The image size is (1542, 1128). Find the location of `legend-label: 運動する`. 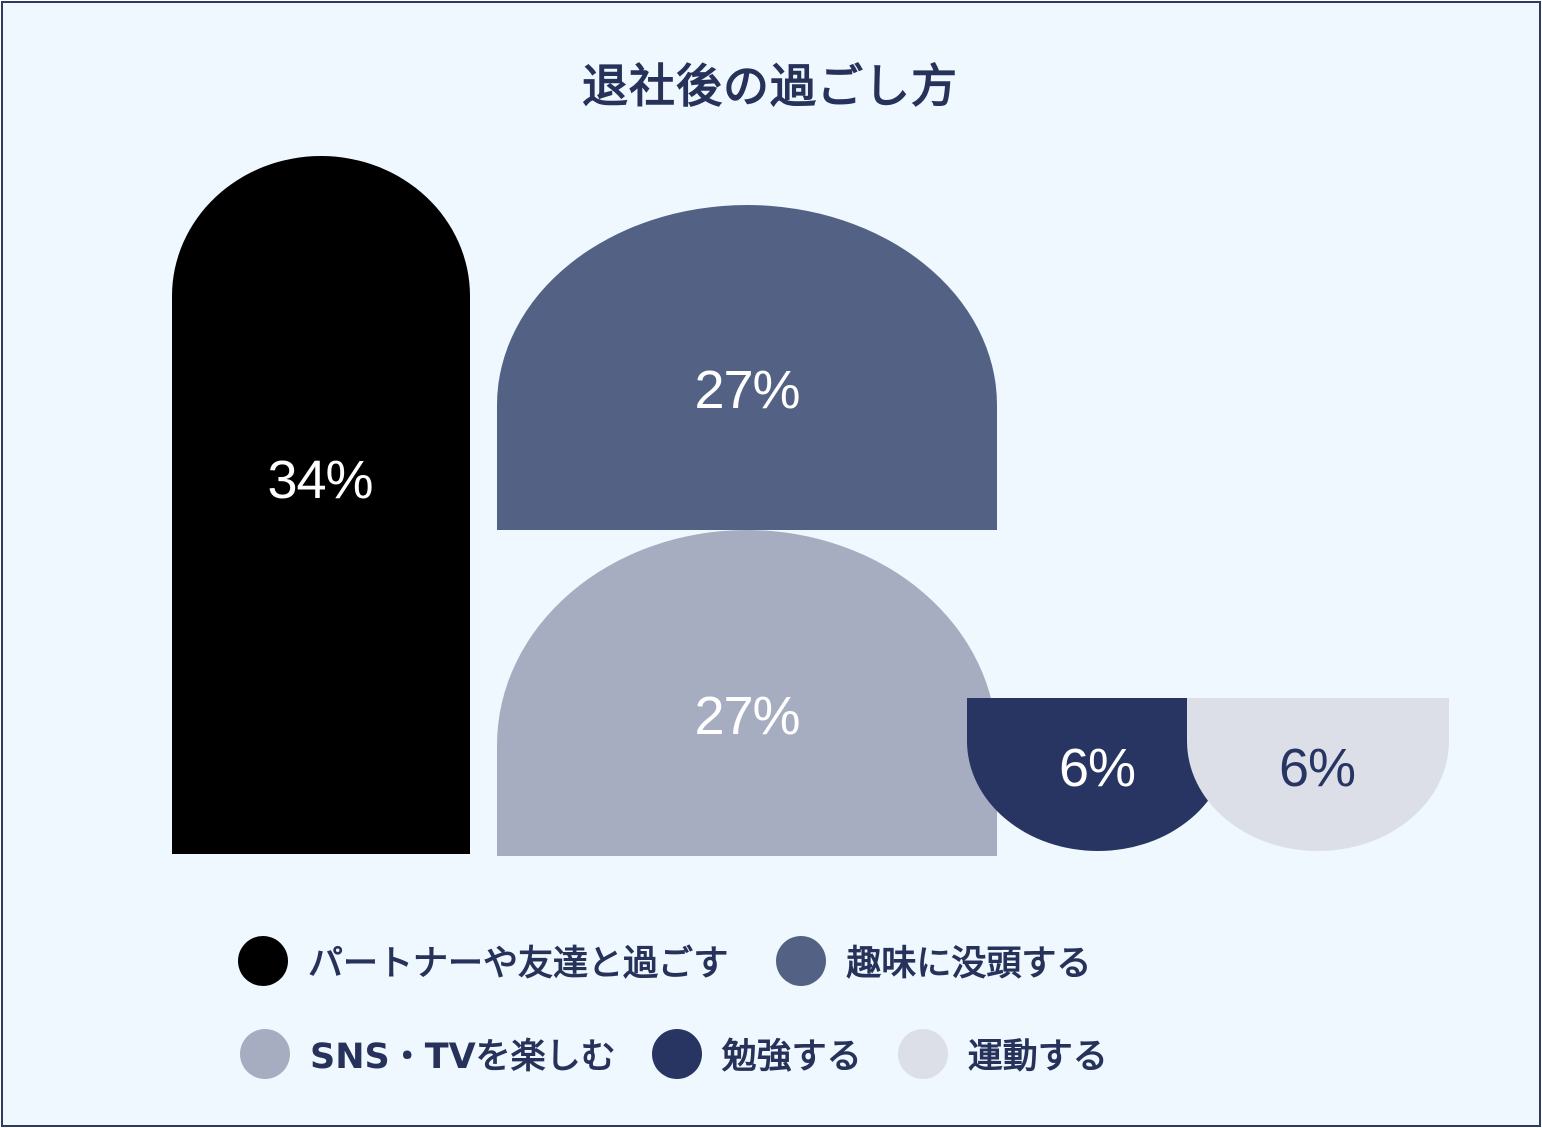

legend-label: 運動する is located at coordinates (1037, 1057).